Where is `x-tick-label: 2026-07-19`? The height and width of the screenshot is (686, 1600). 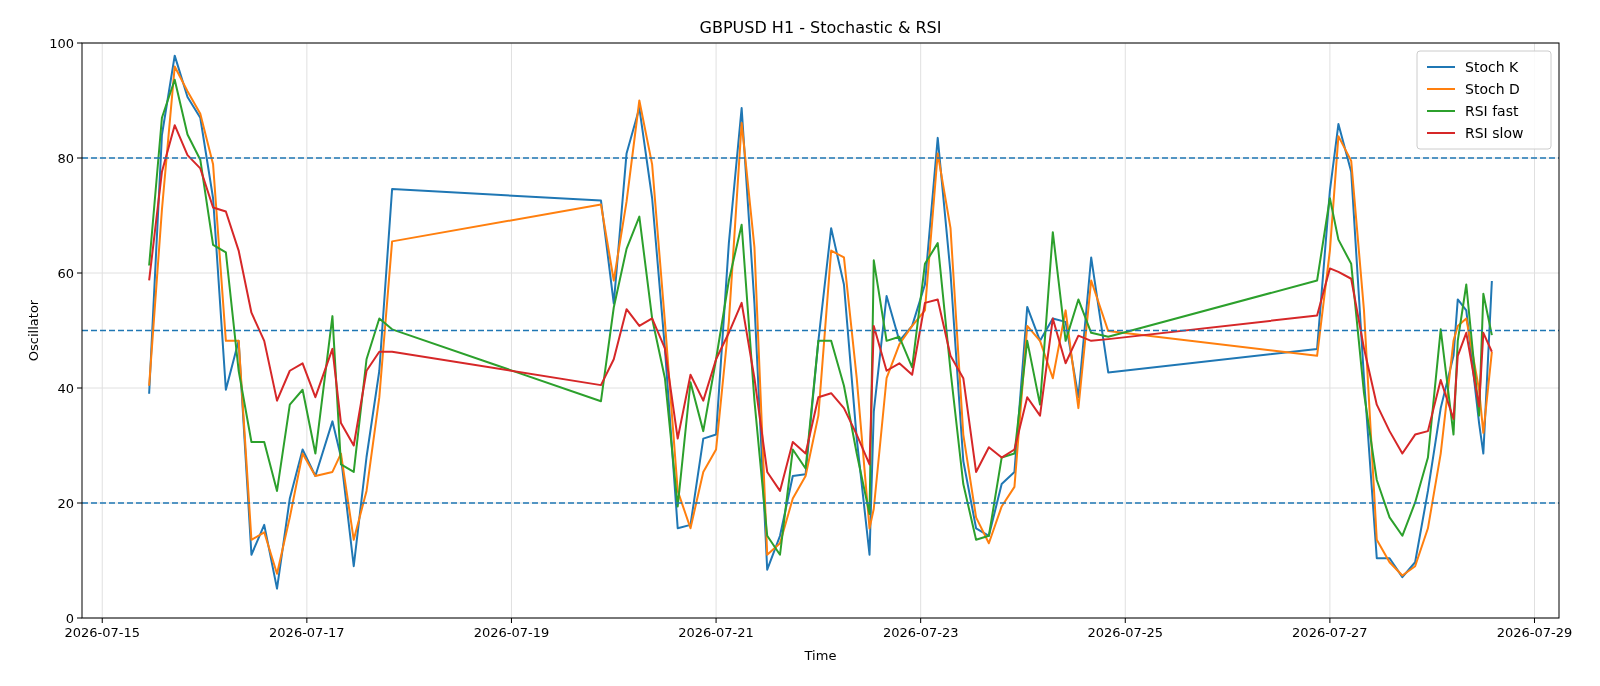
x-tick-label: 2026-07-19 is located at coordinates (511, 632).